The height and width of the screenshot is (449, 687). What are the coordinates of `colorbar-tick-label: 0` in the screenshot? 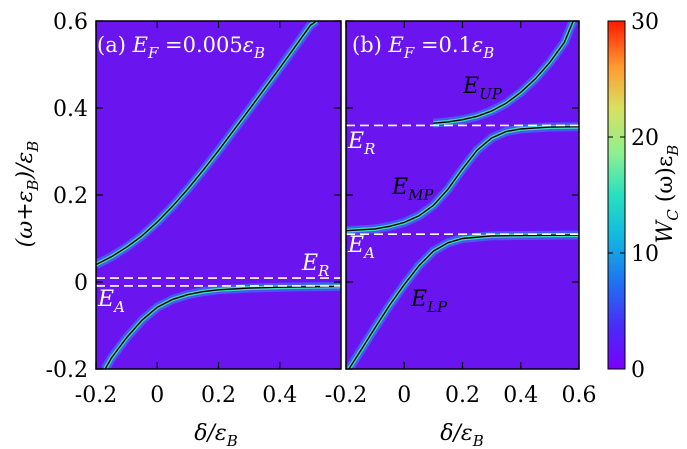 It's located at (638, 370).